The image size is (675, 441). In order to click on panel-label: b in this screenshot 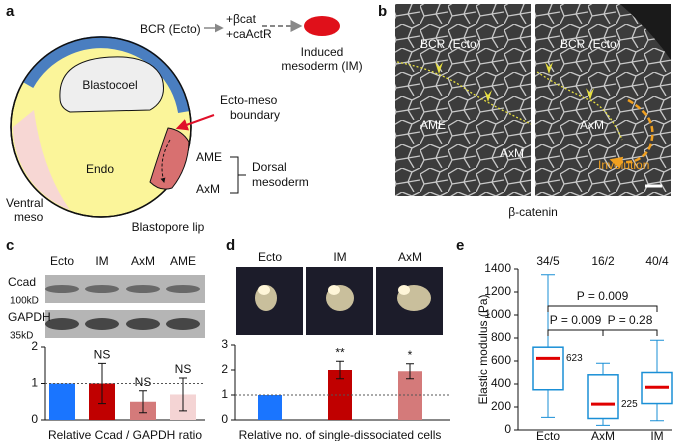, I will do `click(382, 11)`.